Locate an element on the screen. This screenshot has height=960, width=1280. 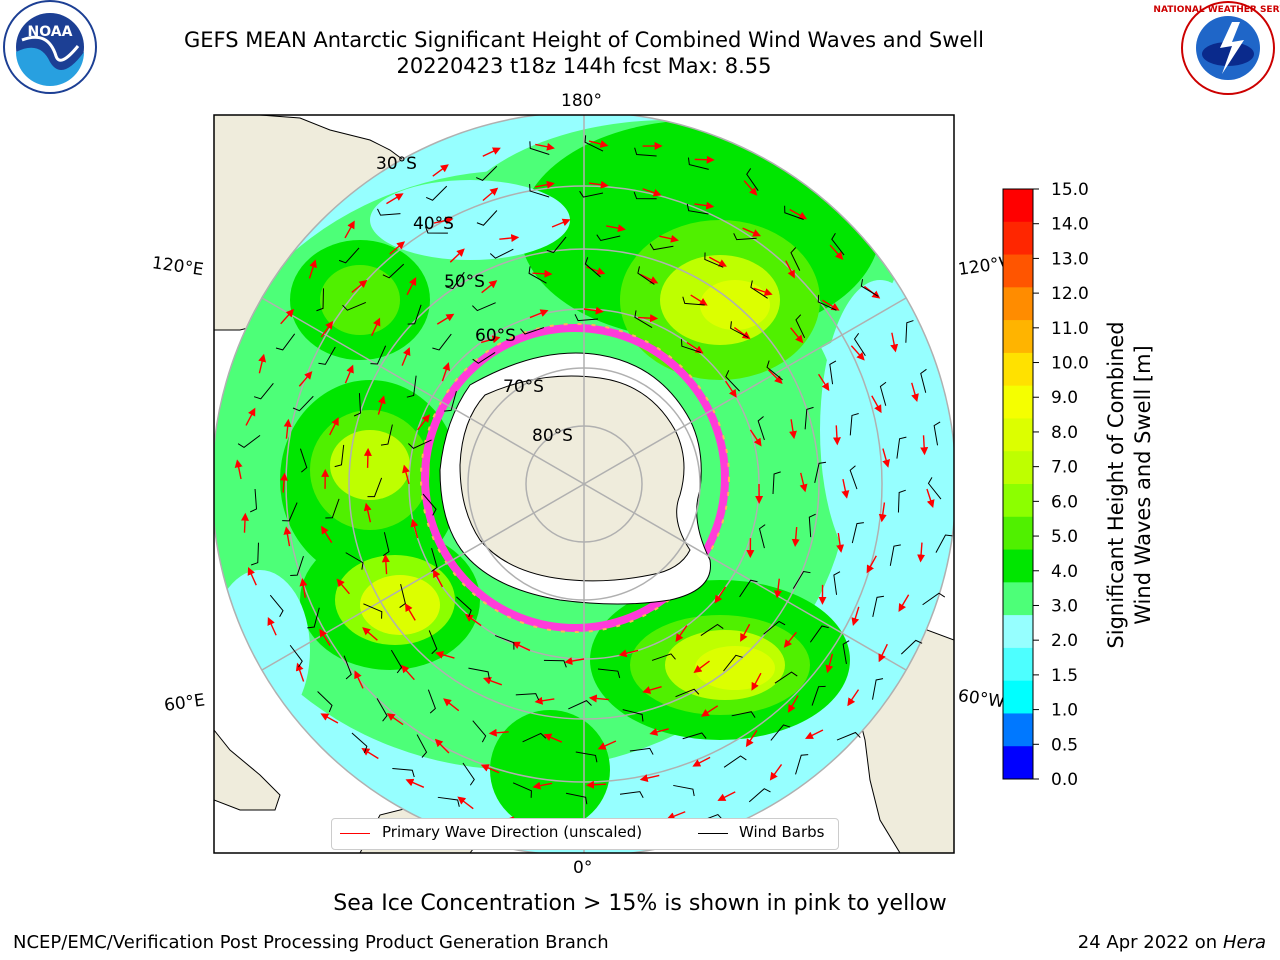
colorbar-tick-label: 11.0 is located at coordinates (1070, 329).